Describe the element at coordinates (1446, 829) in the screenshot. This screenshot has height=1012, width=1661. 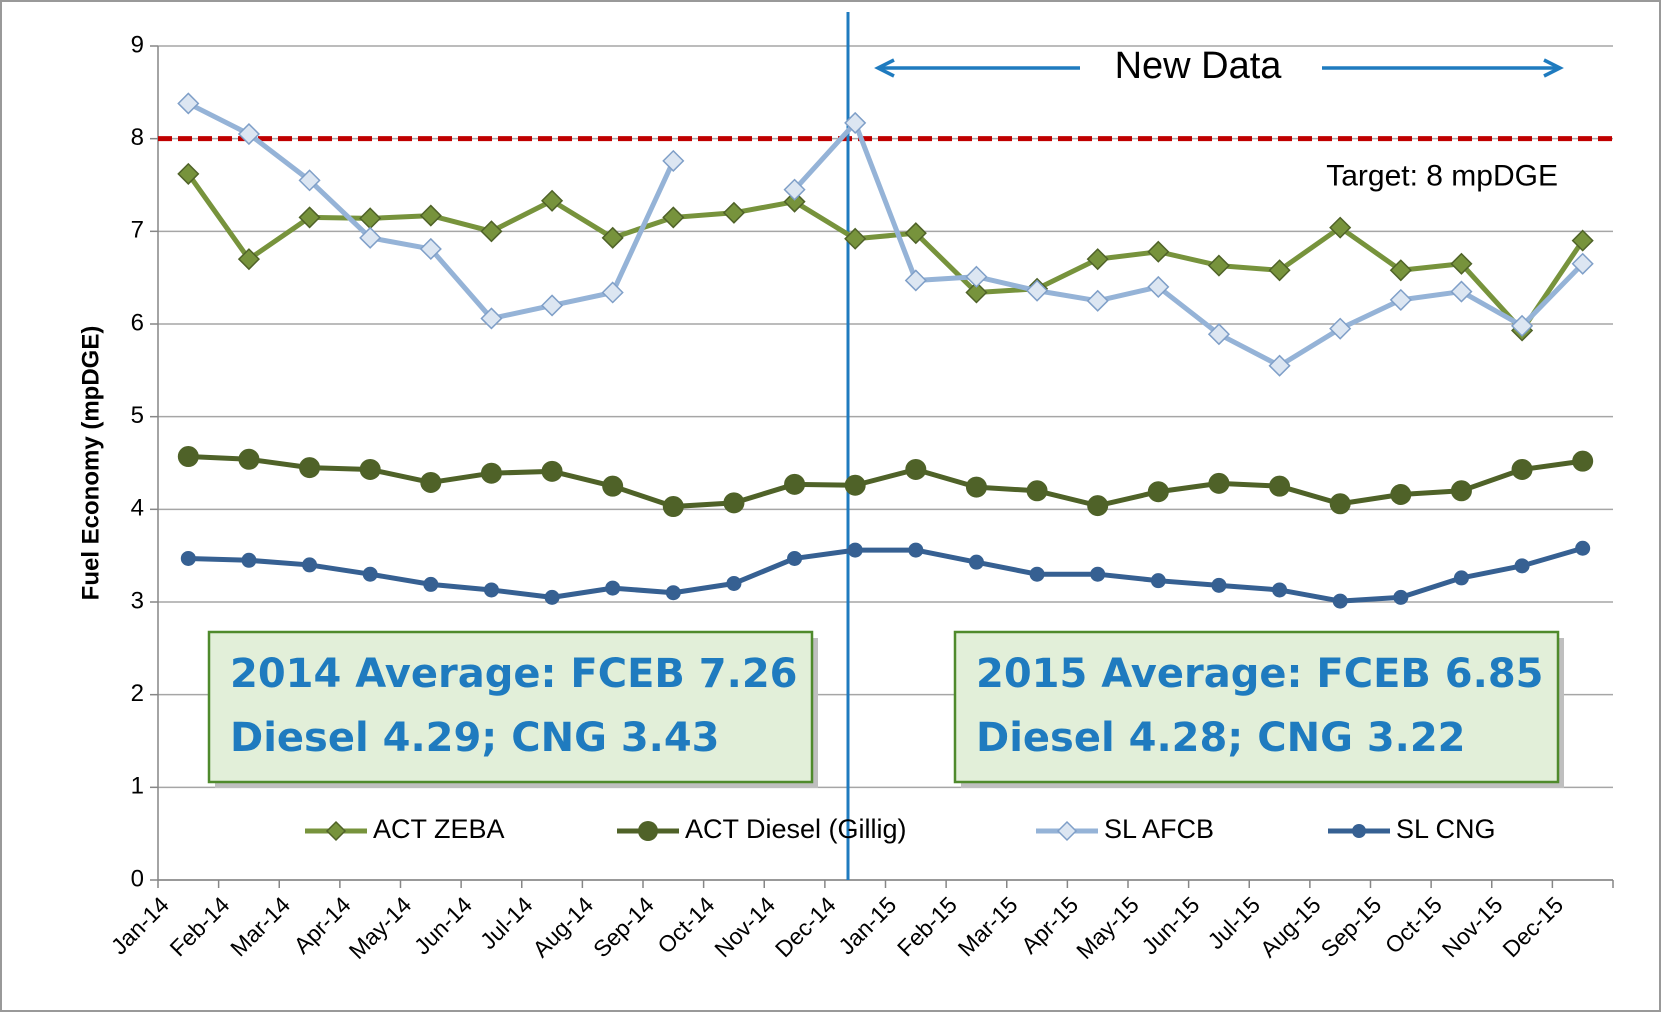
I see `legend-label: SL CNG` at that location.